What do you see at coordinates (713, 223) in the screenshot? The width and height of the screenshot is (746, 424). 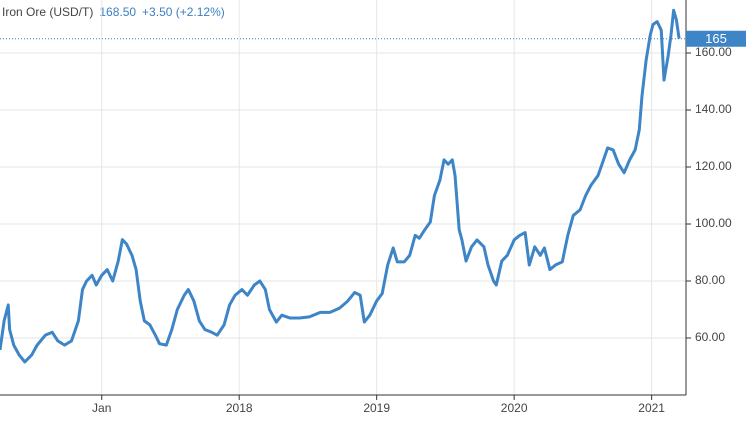 I see `y-tick-label: 100.00` at bounding box center [713, 223].